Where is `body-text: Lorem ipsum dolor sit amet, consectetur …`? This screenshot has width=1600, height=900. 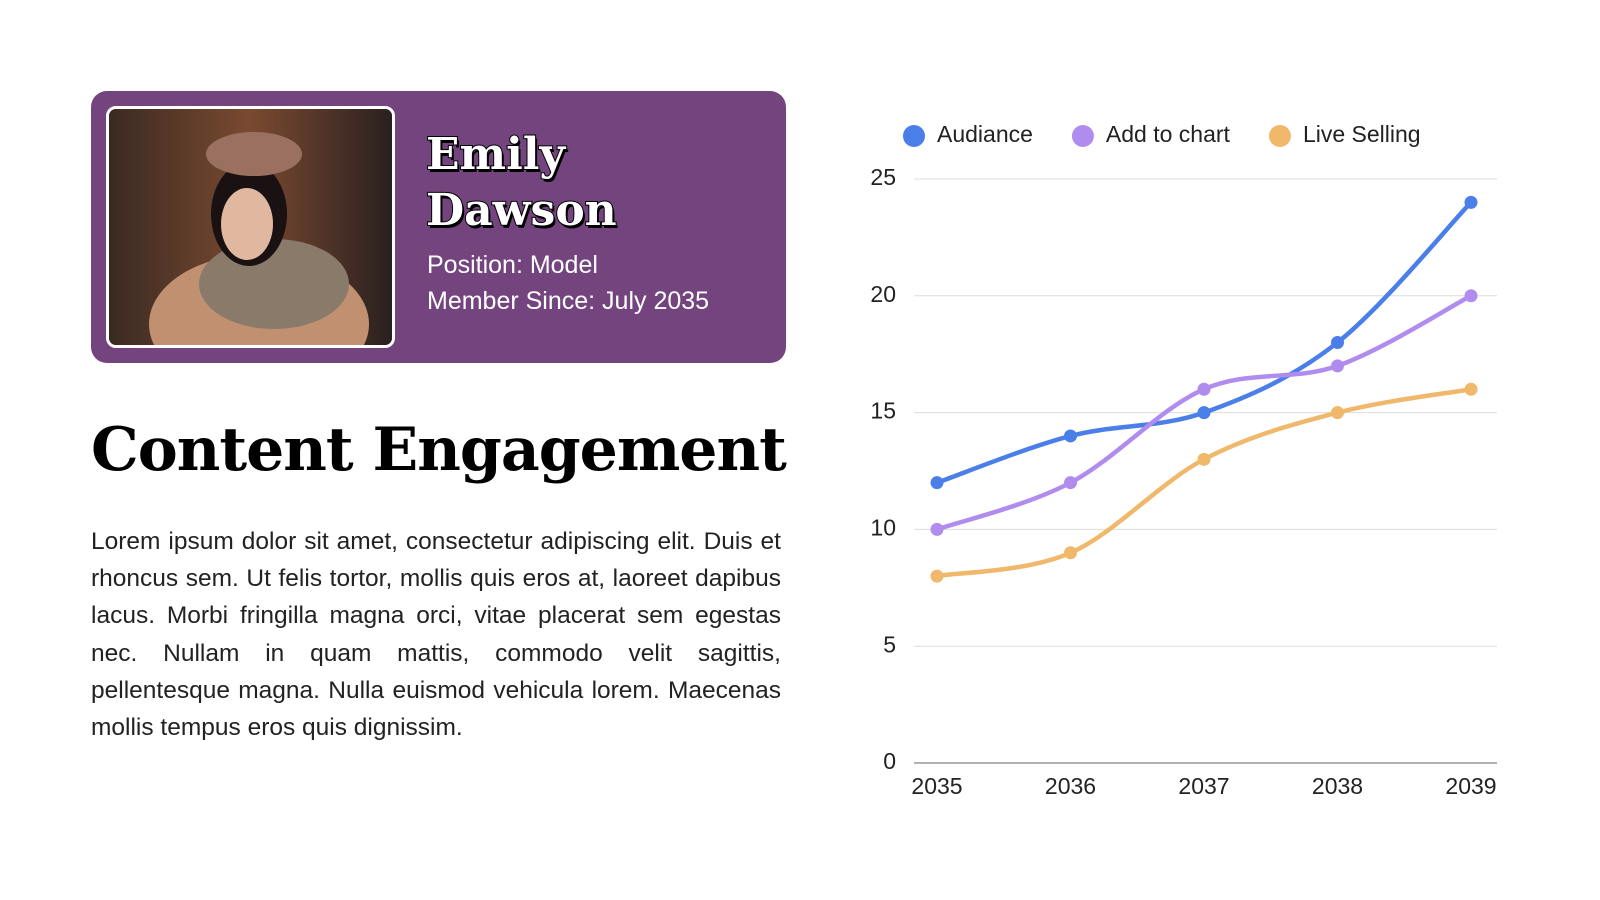 body-text: Lorem ipsum dolor sit amet, consectetur … is located at coordinates (436, 635).